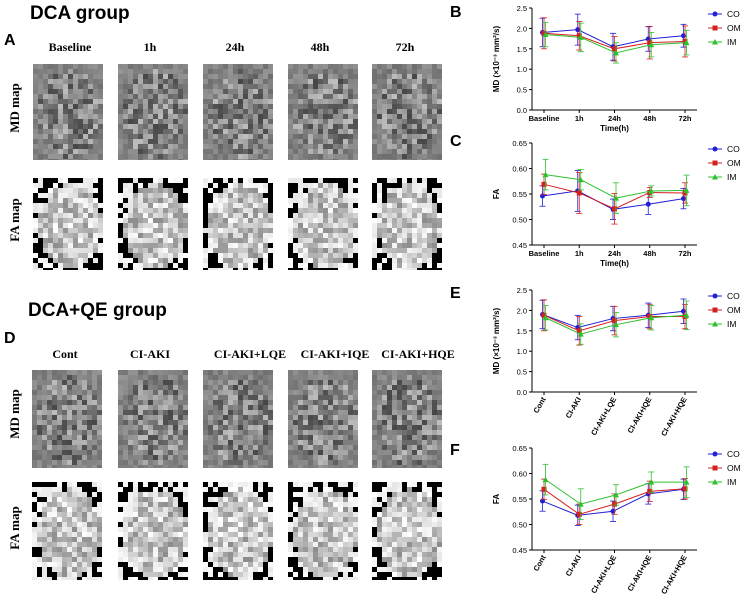 This screenshot has height=604, width=750. Describe the element at coordinates (455, 450) in the screenshot. I see `panel-letter-f: F` at that location.